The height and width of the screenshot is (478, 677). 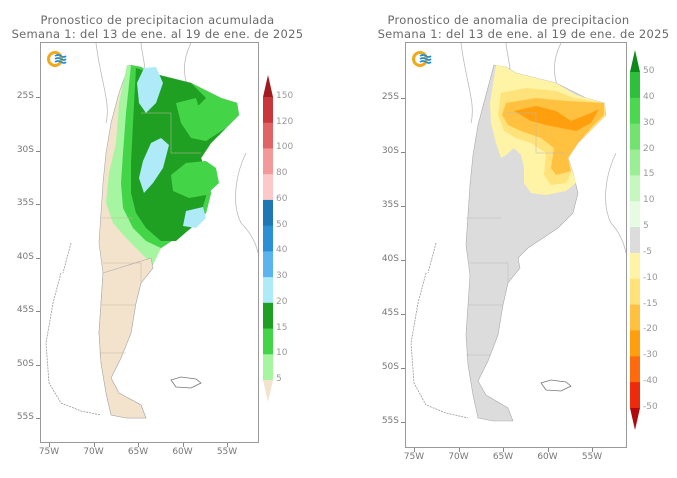 I want to click on precip-20-30-south, so click(x=194, y=217).